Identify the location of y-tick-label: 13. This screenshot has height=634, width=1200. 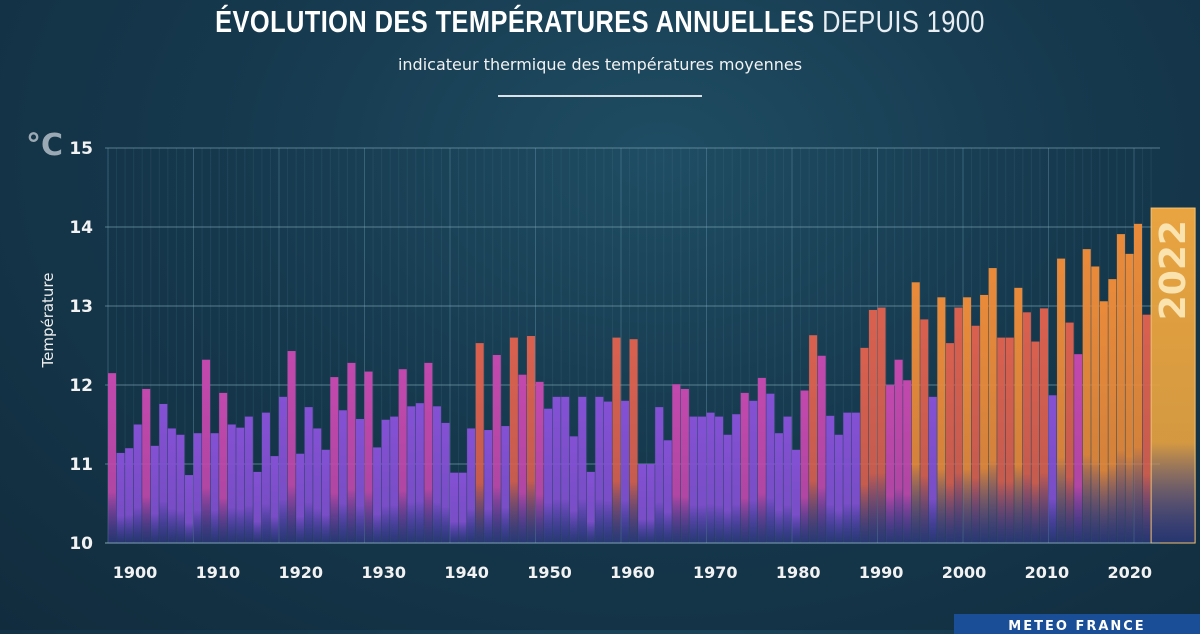
(81, 307).